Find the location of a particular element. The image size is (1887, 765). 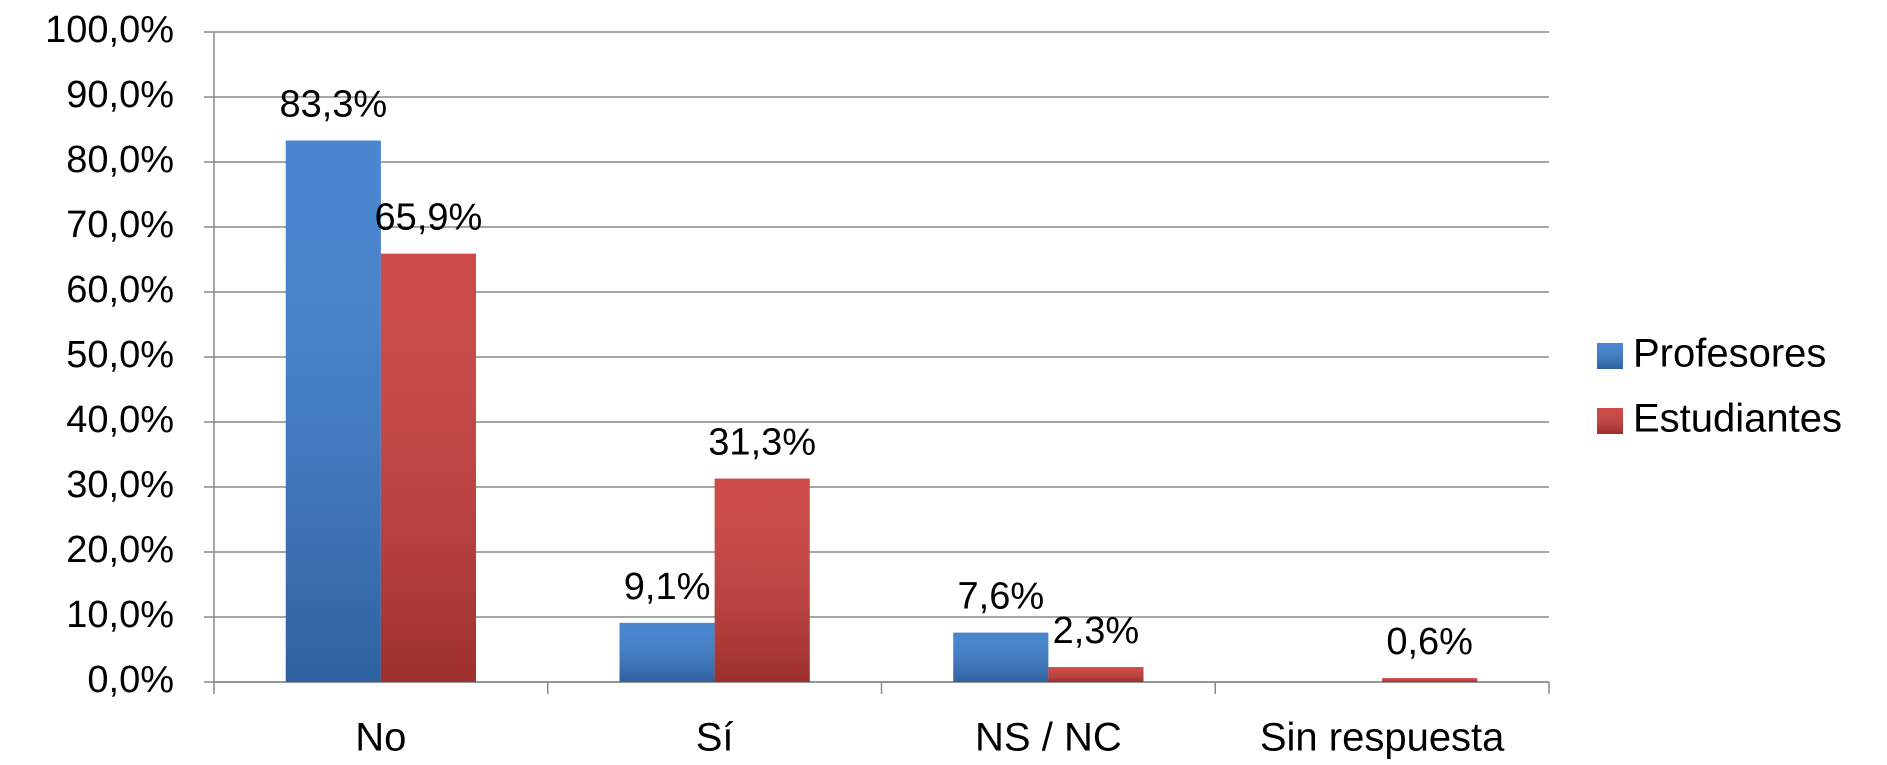

x-tick-label: Sin respuesta is located at coordinates (1382, 738).